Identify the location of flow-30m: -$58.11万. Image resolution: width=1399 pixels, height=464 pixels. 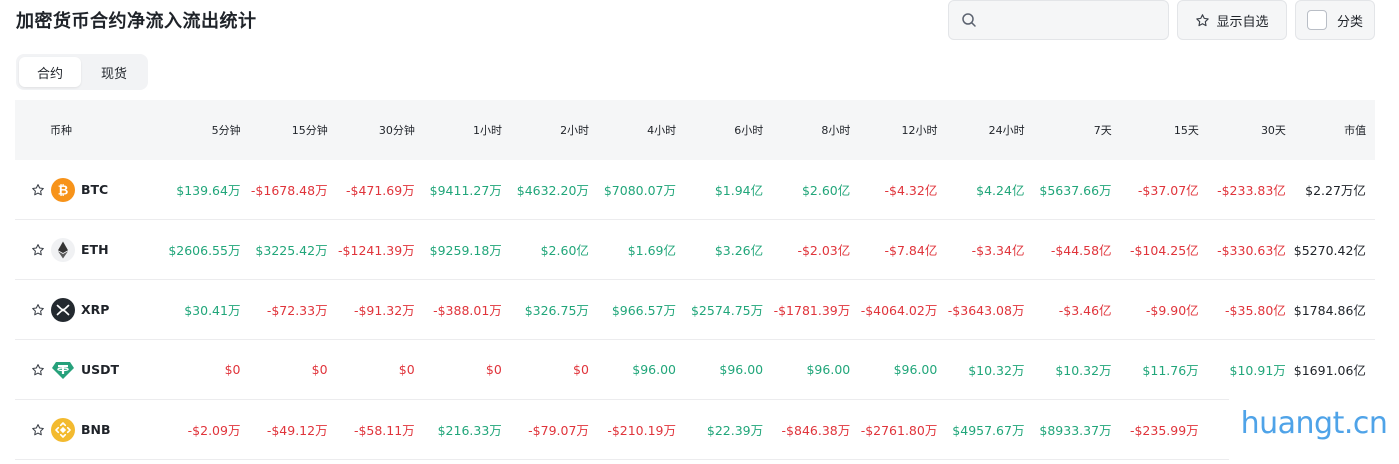
(384, 430).